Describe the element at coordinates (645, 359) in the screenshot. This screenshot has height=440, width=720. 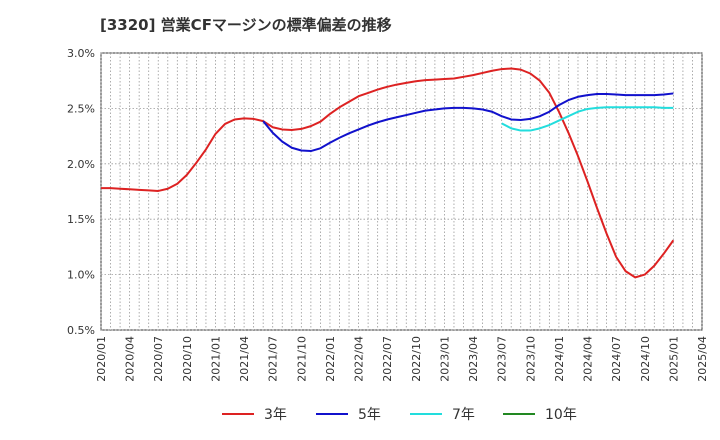
I see `x-tick-label: 2024/10` at that location.